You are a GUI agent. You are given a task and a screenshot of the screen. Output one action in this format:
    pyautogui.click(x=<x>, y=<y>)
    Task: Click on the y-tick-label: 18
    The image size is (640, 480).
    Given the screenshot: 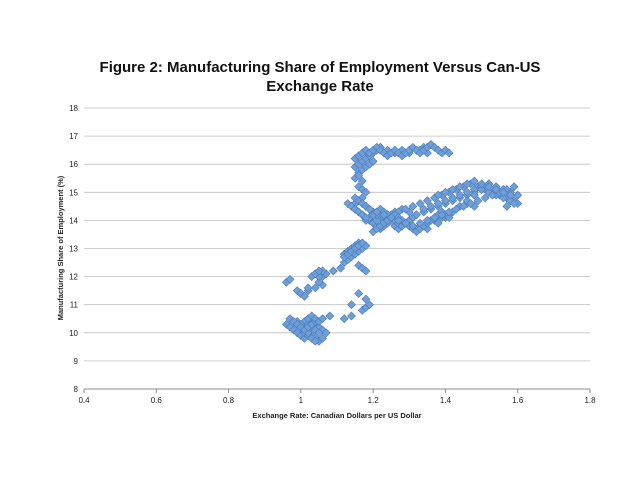 What is the action you would take?
    pyautogui.click(x=73, y=108)
    